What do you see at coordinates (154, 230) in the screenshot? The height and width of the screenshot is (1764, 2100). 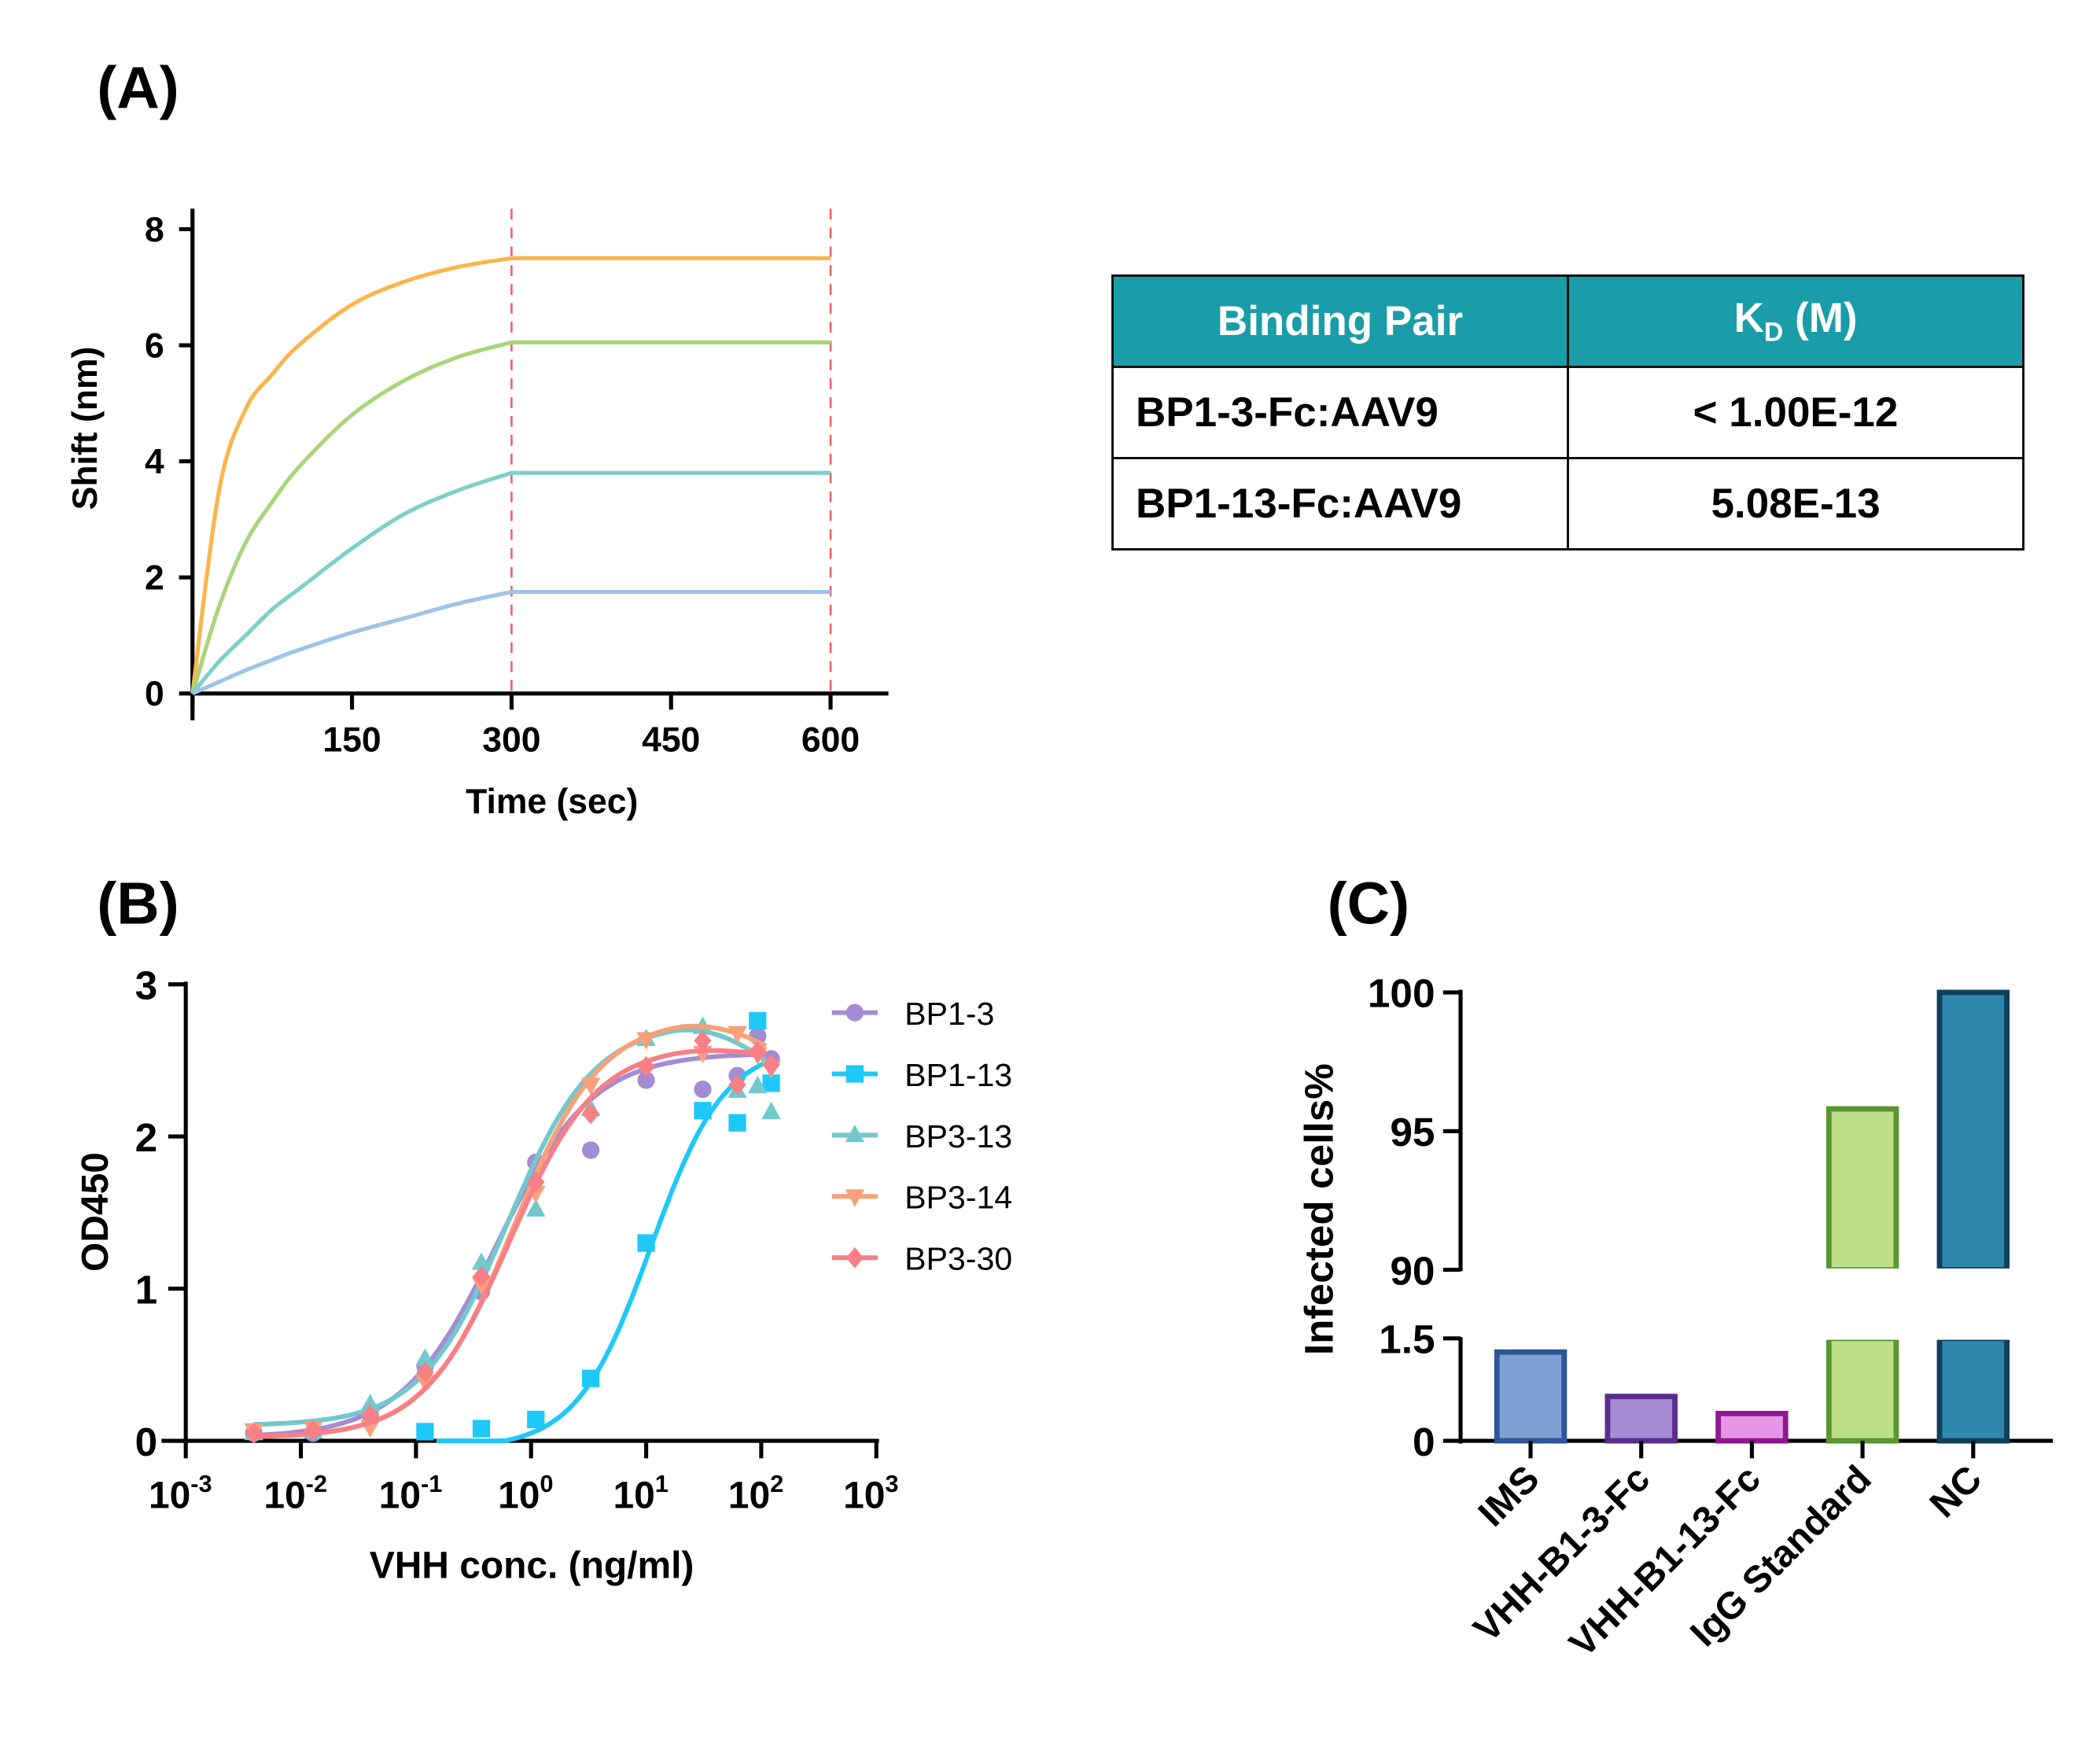 I see `y-tick-label: 8` at bounding box center [154, 230].